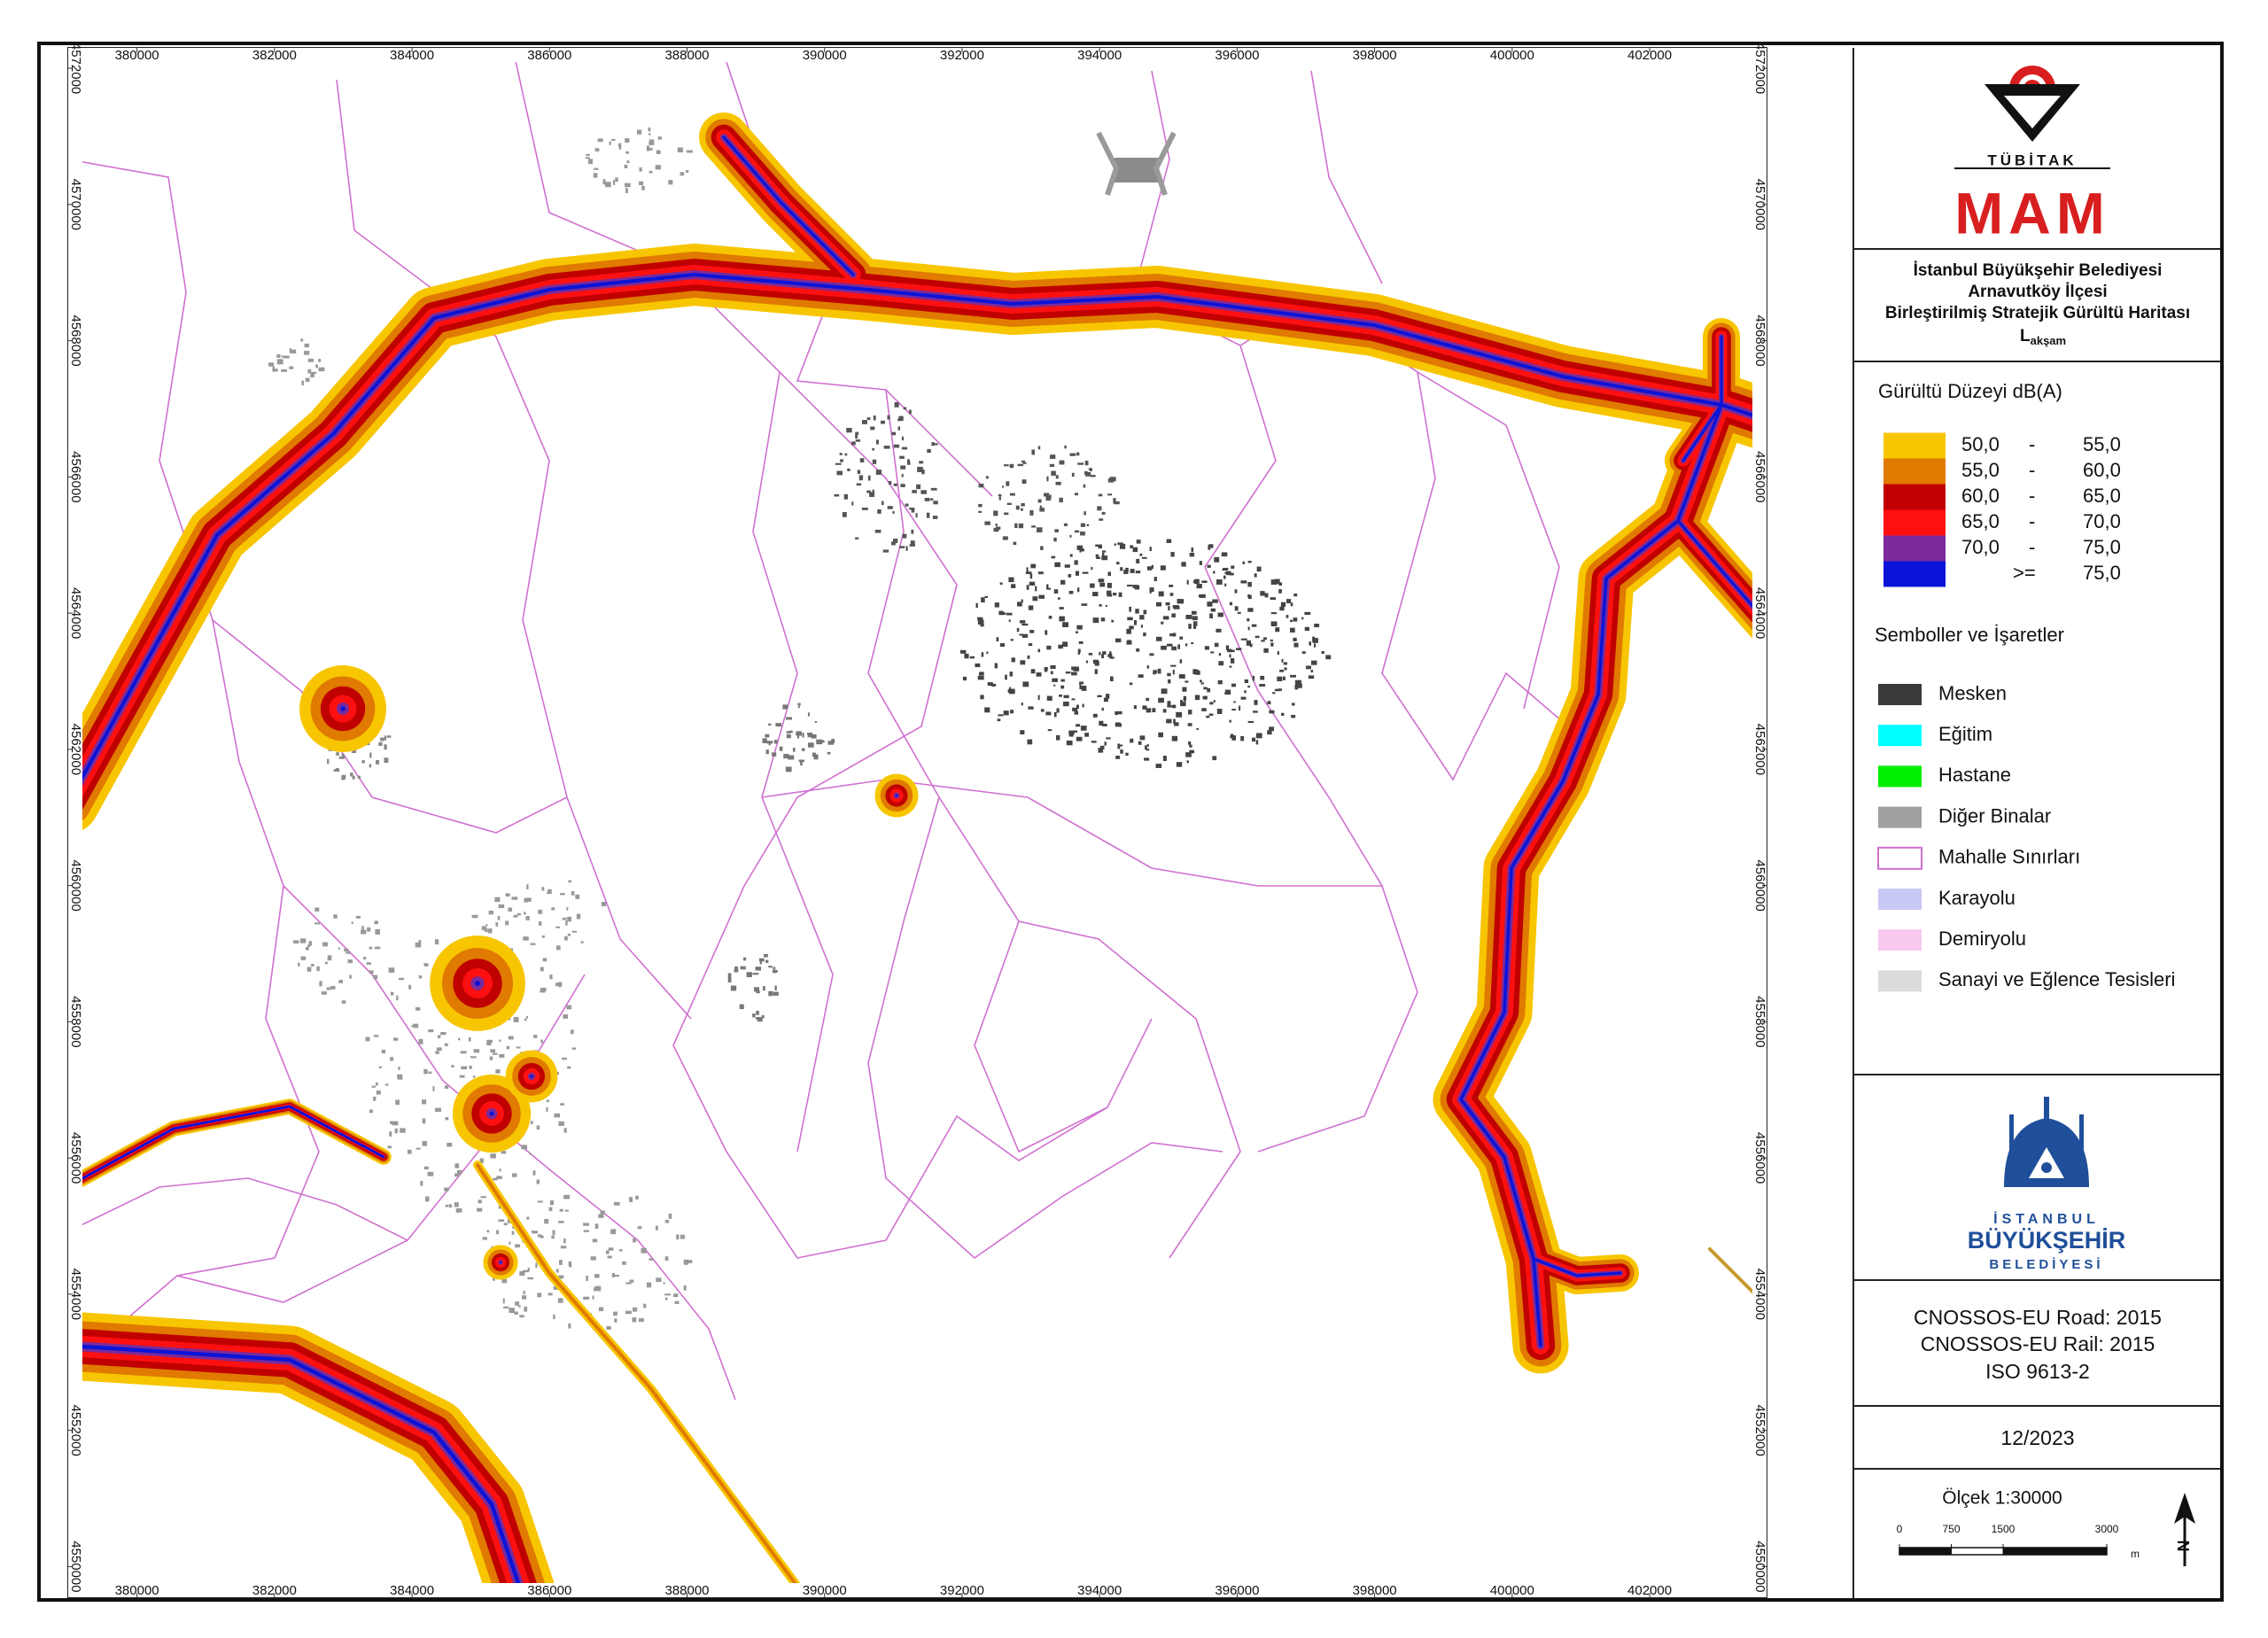 The image size is (2268, 1638). What do you see at coordinates (1900, 817) in the screenshot?
I see `symbol-swatch` at bounding box center [1900, 817].